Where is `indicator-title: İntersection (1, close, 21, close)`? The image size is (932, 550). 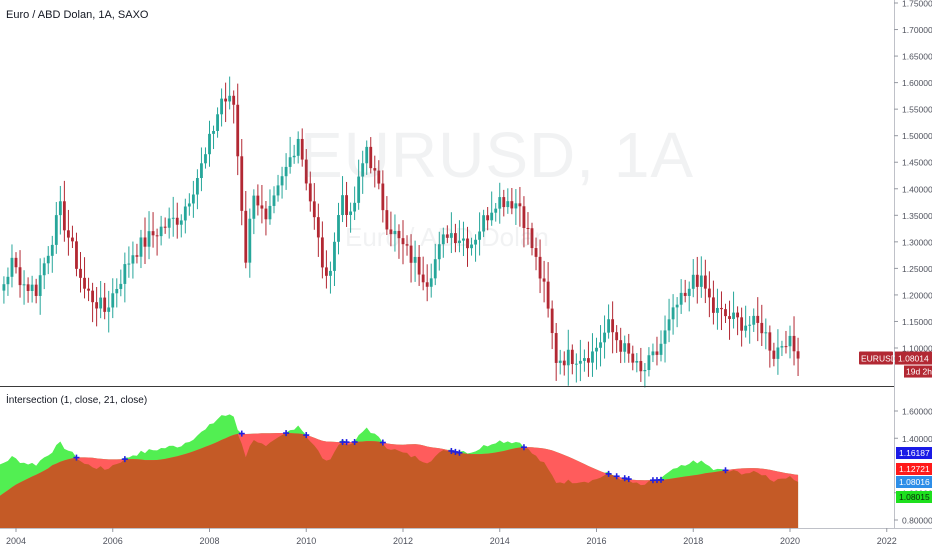 indicator-title: İntersection (1, close, 21, close) is located at coordinates (77, 400).